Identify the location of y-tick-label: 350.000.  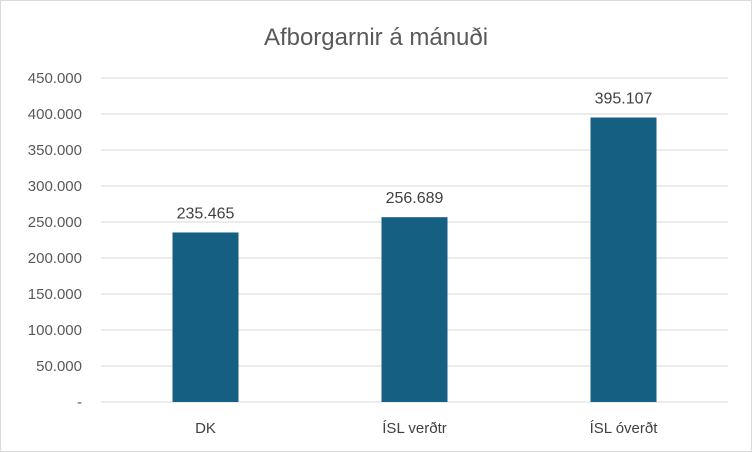
(55, 150).